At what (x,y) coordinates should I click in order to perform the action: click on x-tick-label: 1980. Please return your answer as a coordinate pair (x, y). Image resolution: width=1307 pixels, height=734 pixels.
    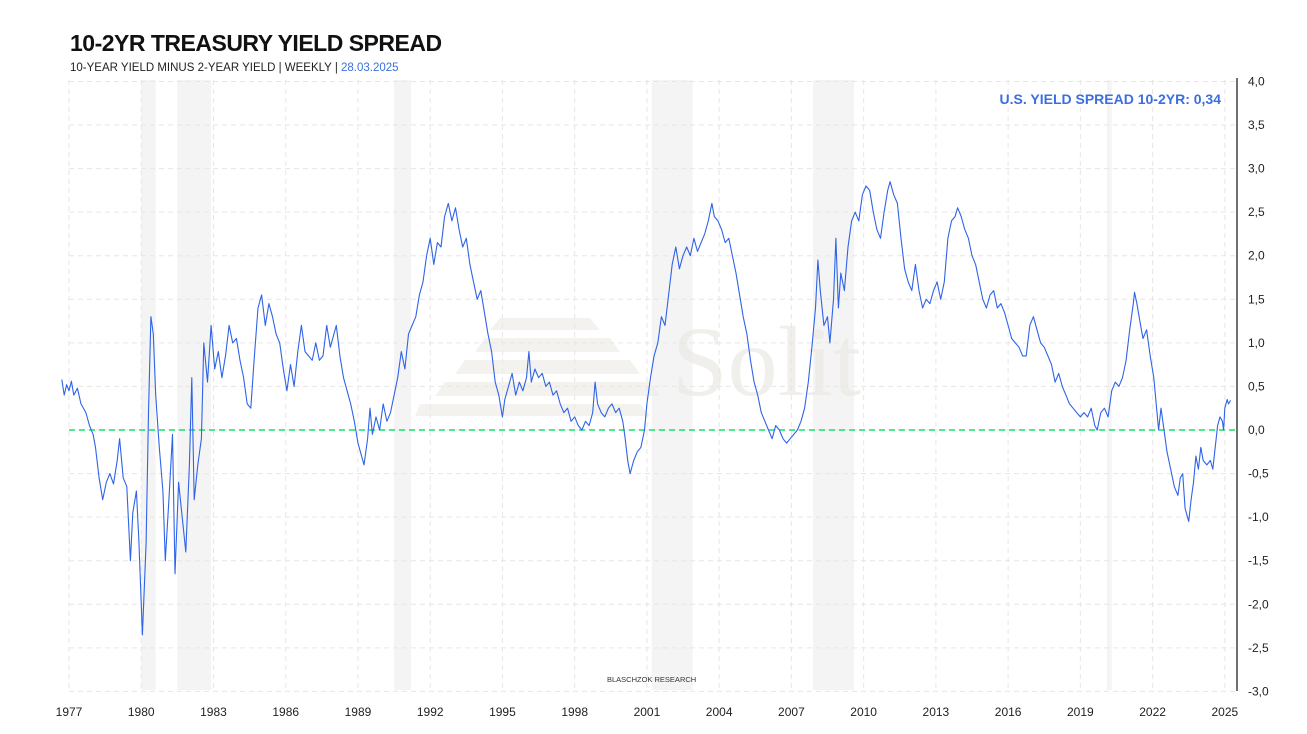
    Looking at the image, I should click on (141, 712).